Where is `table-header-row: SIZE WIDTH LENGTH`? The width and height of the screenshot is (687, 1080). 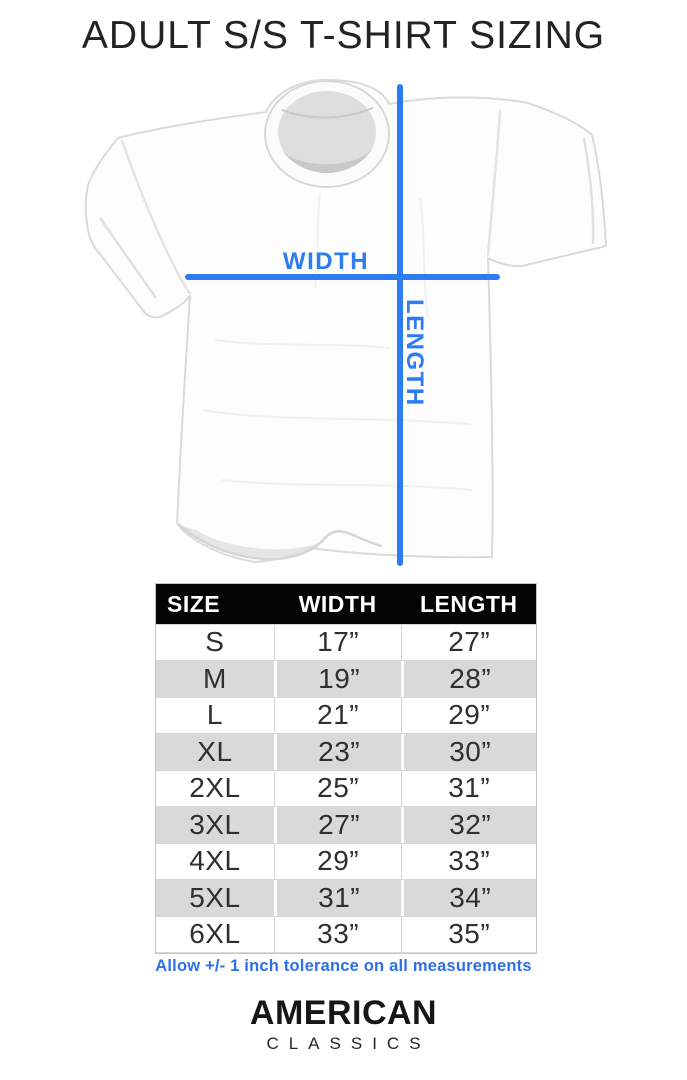
table-header-row: SIZE WIDTH LENGTH is located at coordinates (346, 604).